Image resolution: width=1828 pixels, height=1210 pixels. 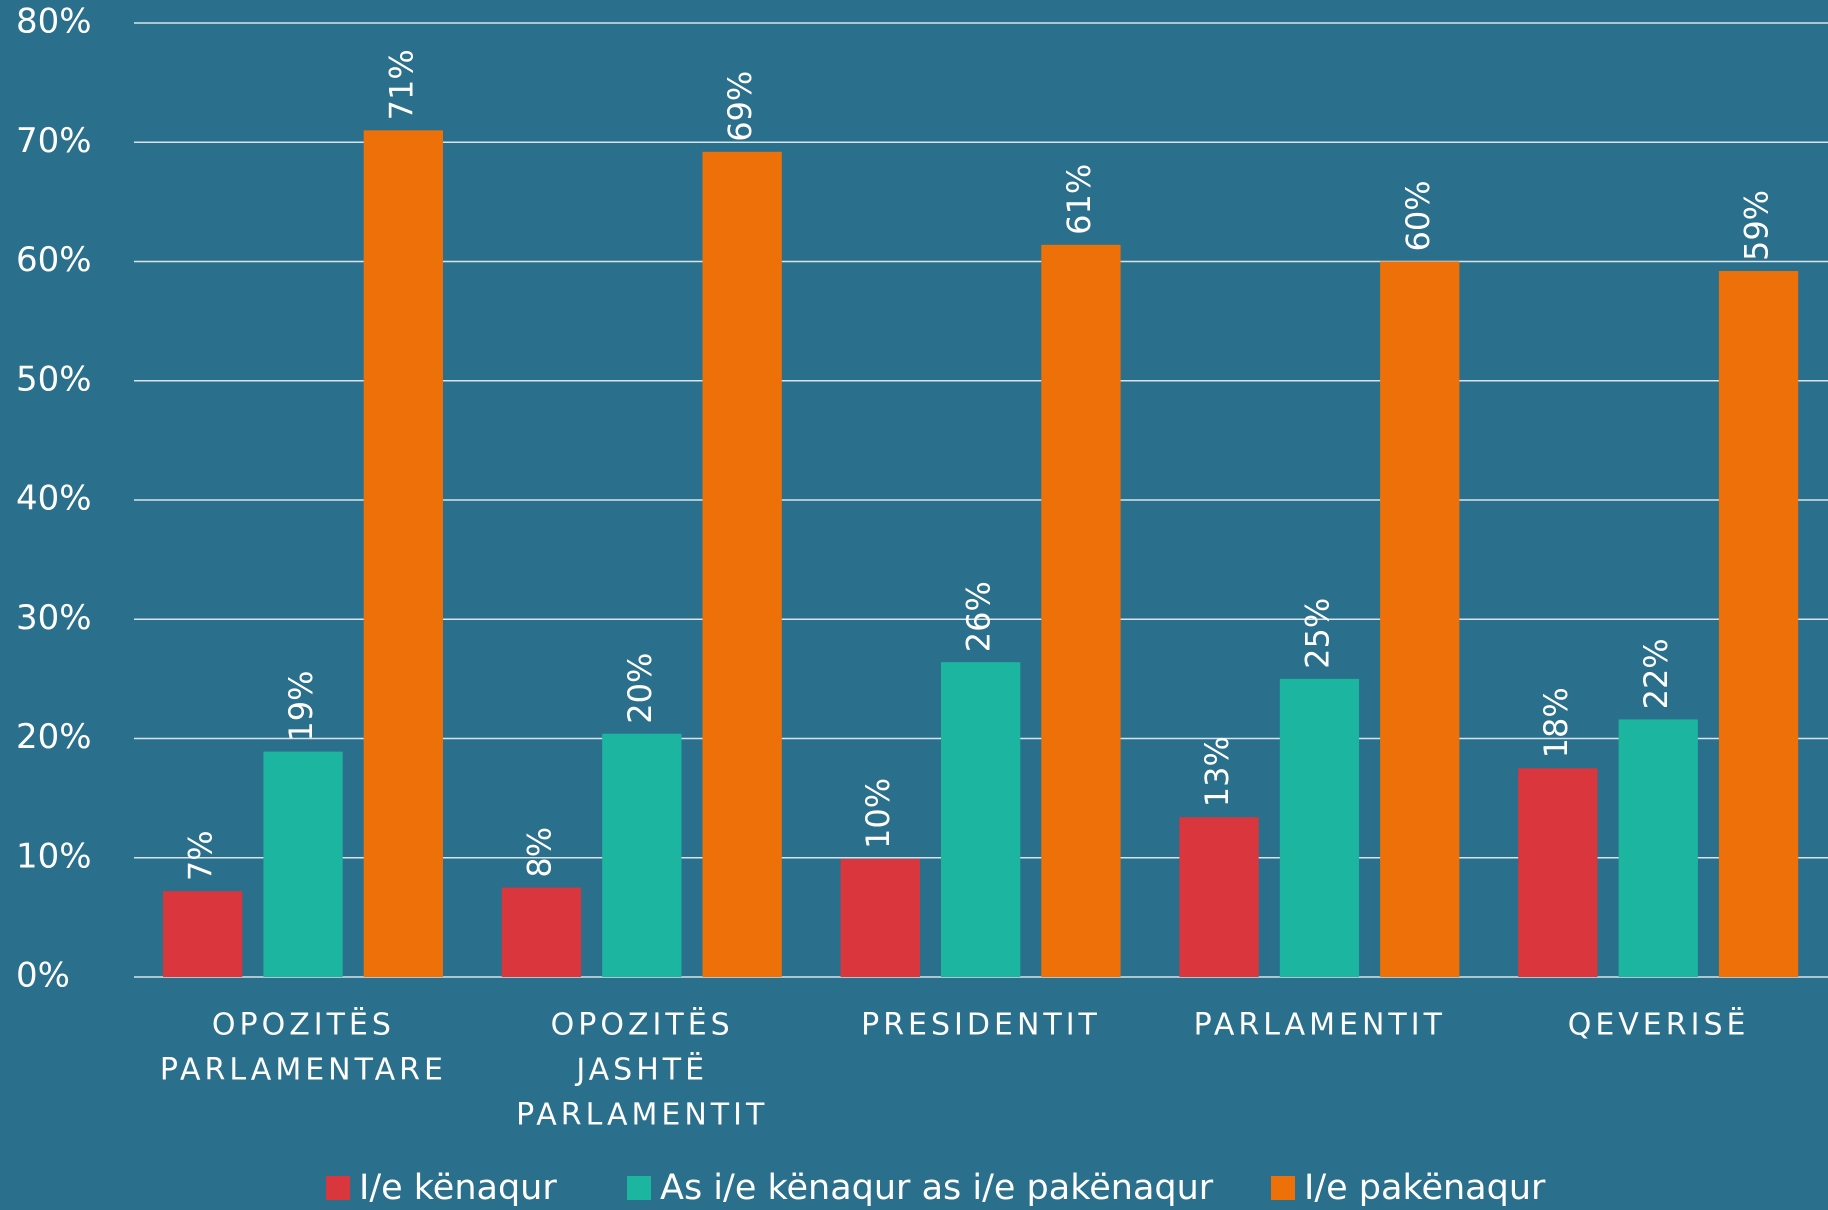 What do you see at coordinates (54, 618) in the screenshot?
I see `y-tick-label: 30%` at bounding box center [54, 618].